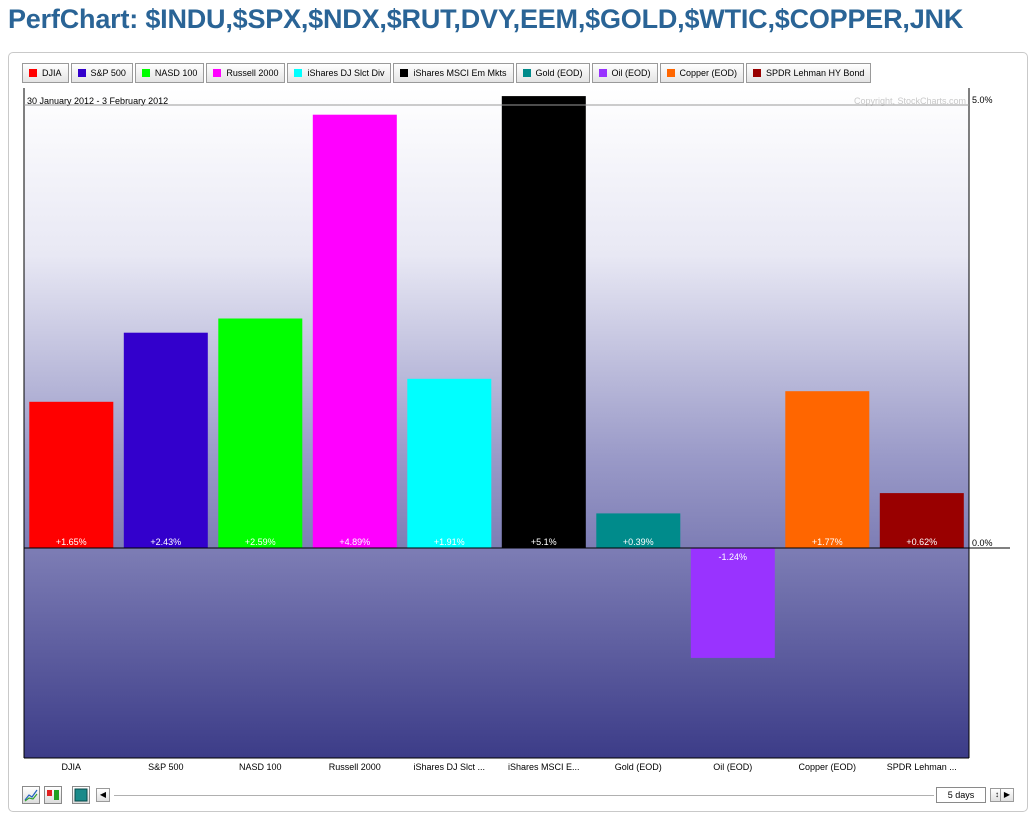 This screenshot has height=814, width=1032. I want to click on bar-value-label: +2.43%, so click(165, 542).